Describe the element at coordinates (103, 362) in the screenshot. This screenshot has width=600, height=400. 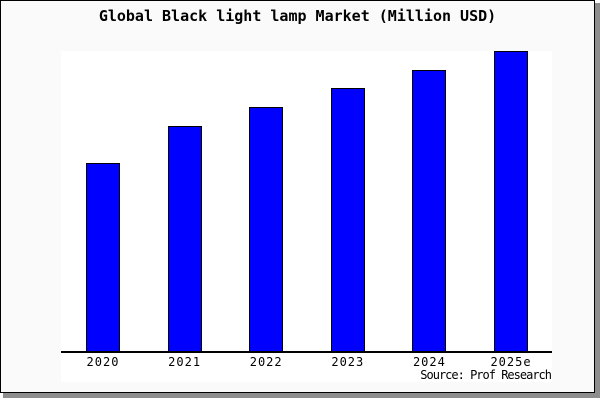
I see `x-tick-label-2020: 2020` at that location.